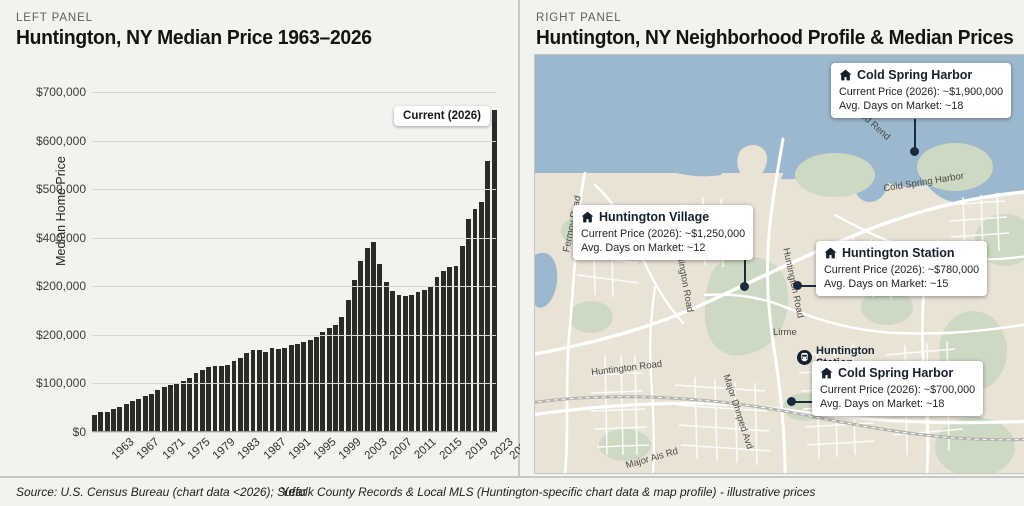 The width and height of the screenshot is (1024, 506). Describe the element at coordinates (249, 449) in the screenshot. I see `chart-x-tick-label: 1983` at that location.